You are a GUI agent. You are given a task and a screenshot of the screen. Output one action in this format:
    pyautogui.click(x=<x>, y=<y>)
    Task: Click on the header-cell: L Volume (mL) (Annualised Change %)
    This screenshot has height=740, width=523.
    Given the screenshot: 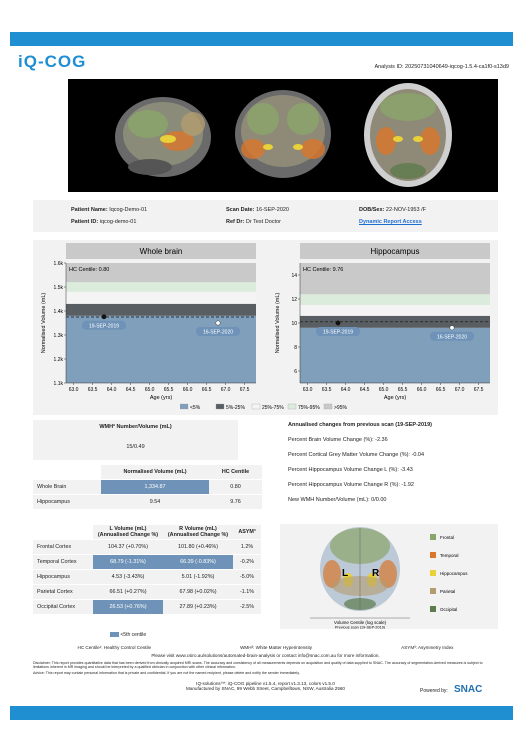 What is the action you would take?
    pyautogui.click(x=128, y=532)
    